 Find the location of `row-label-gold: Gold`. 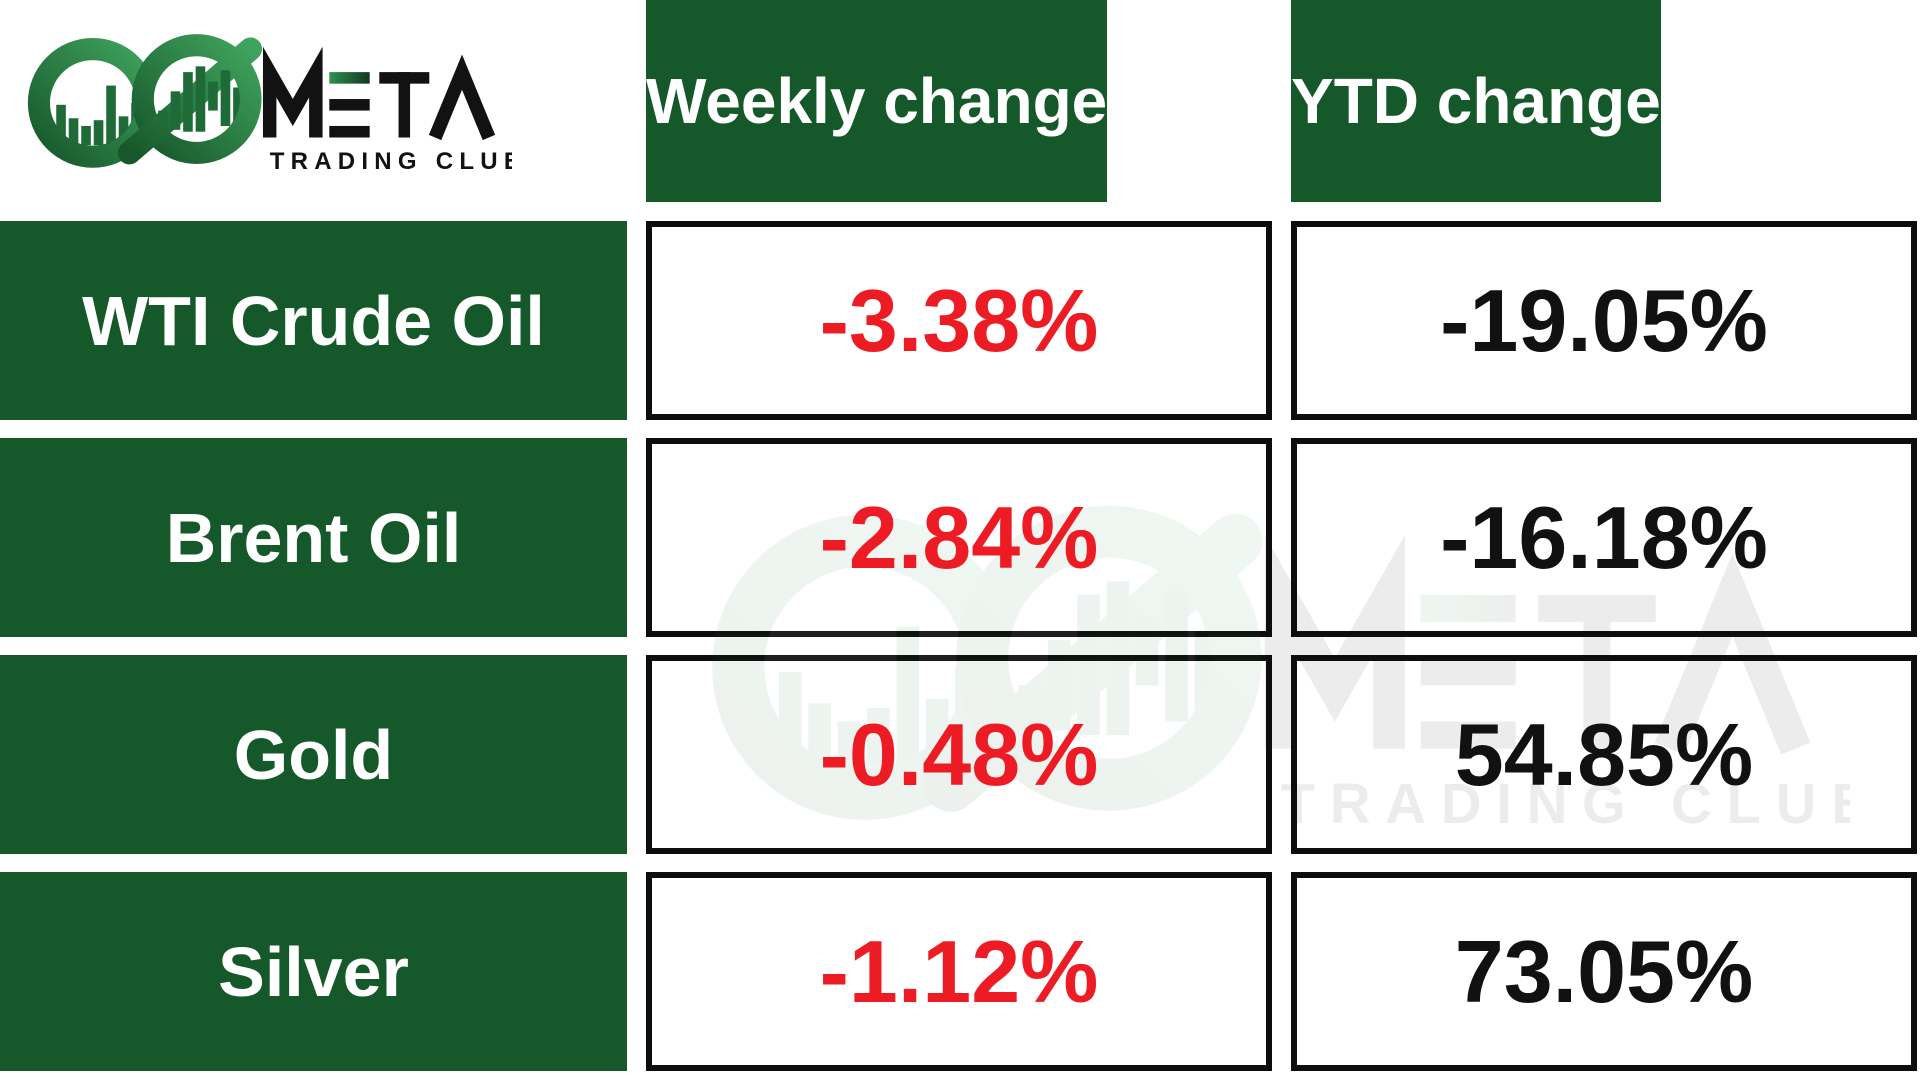

row-label-gold: Gold is located at coordinates (313, 754).